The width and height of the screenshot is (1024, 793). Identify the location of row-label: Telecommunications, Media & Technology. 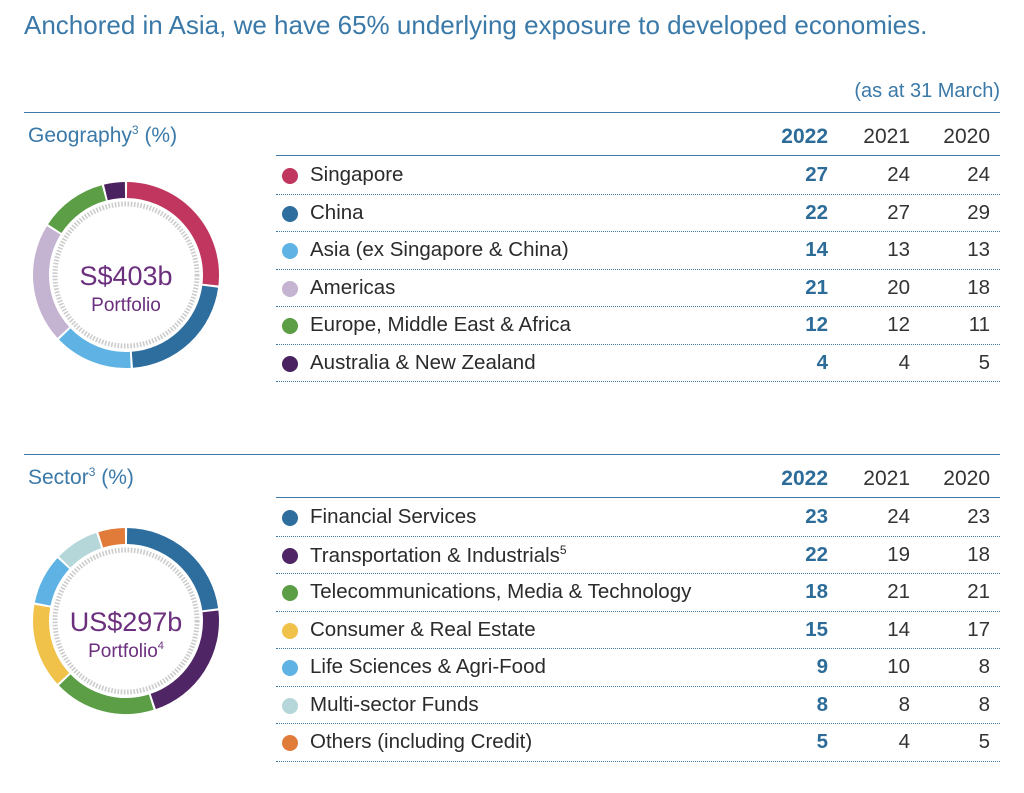
(501, 591).